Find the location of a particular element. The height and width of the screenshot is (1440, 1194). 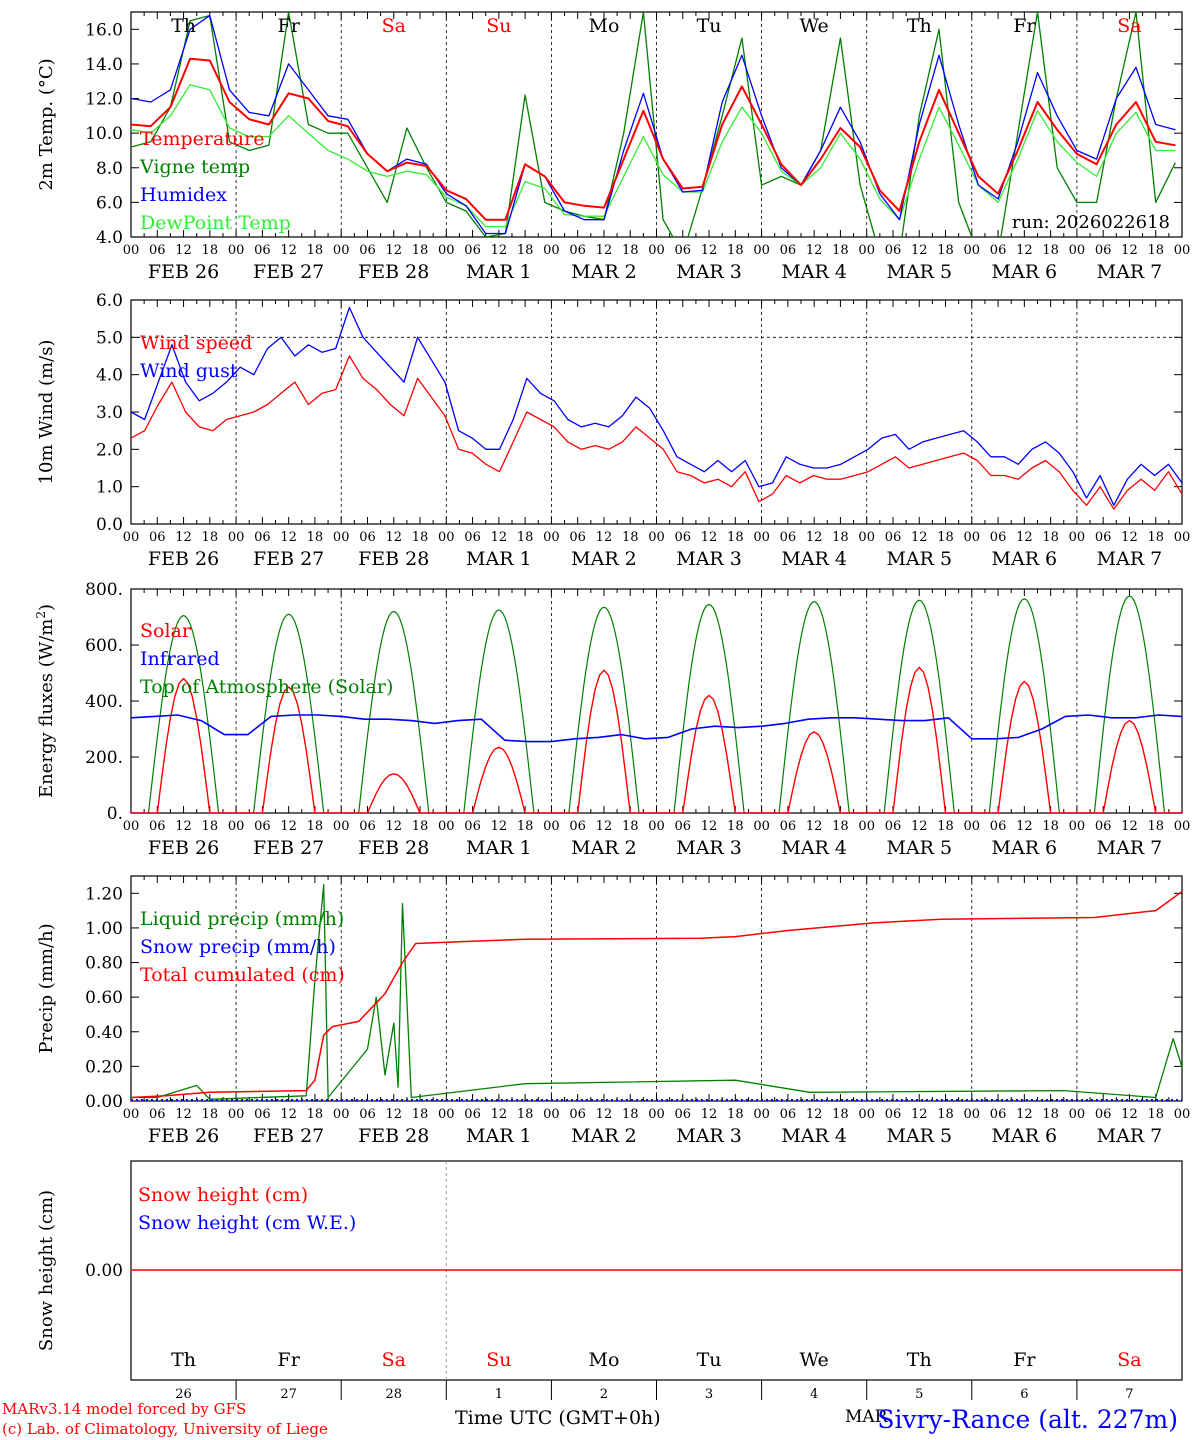

day-name: Th is located at coordinates (919, 26).